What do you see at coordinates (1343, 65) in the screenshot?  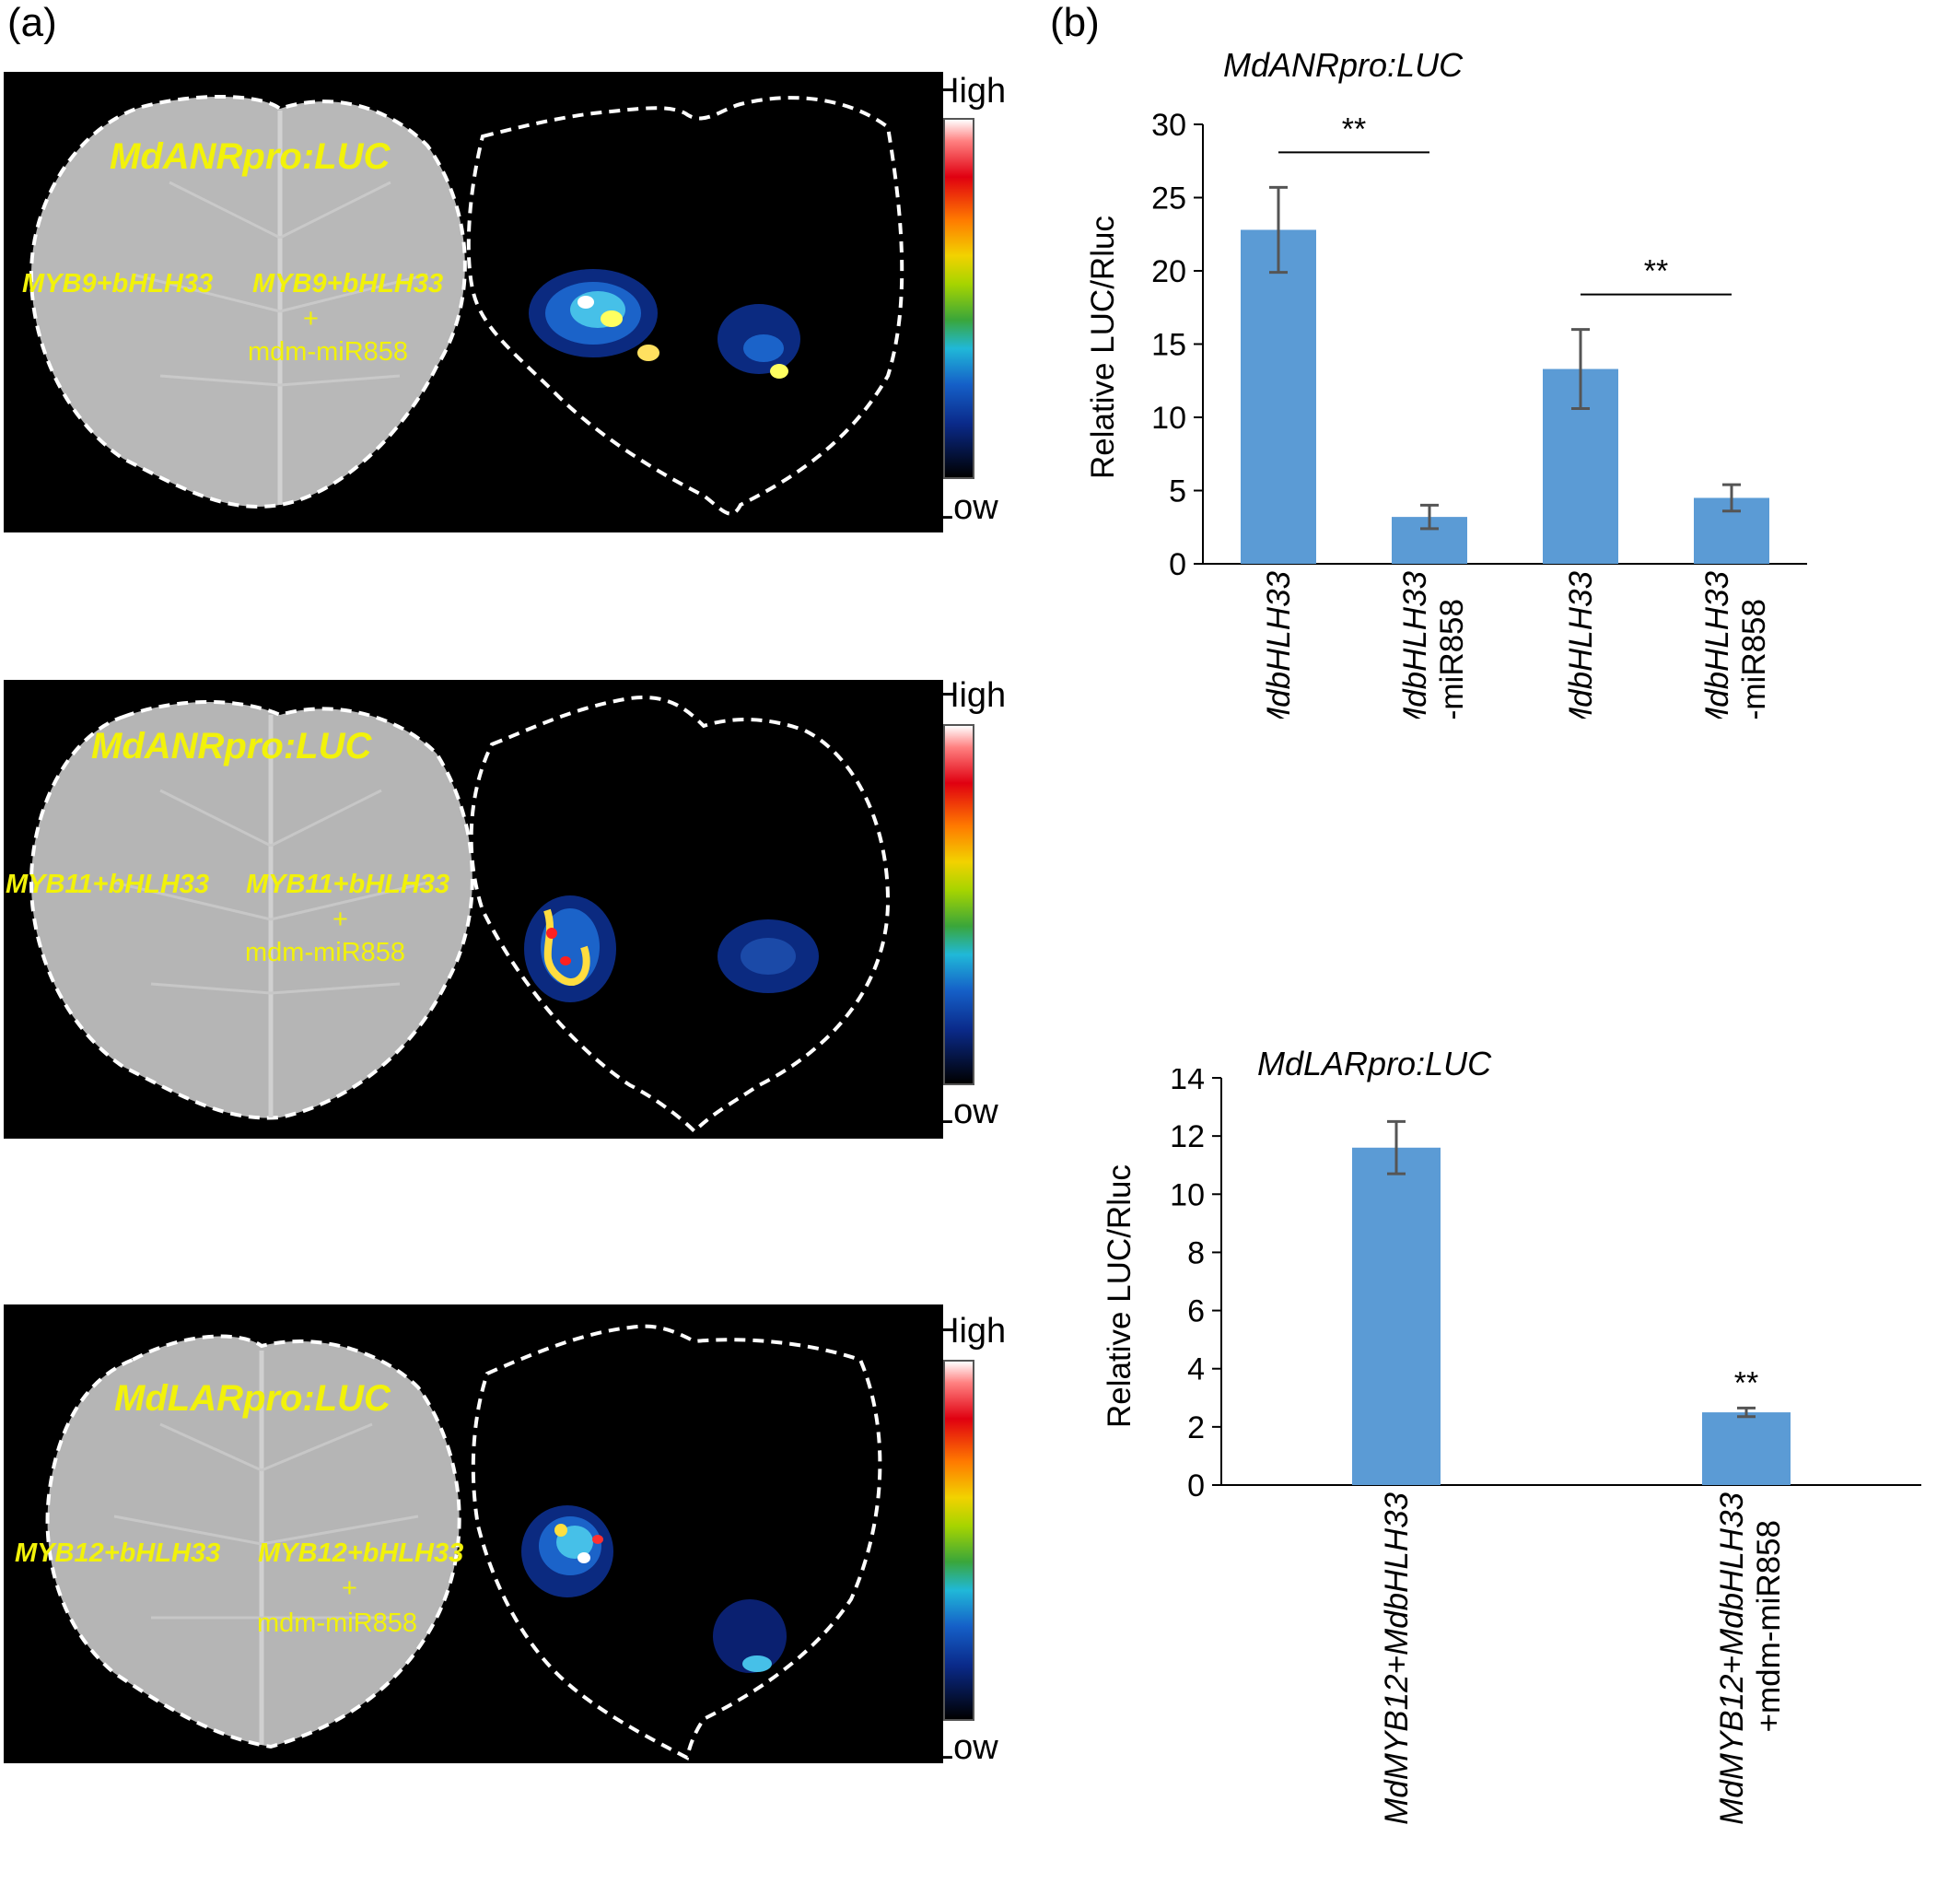 I see `chart-1-title: MdANRpro:LUC` at bounding box center [1343, 65].